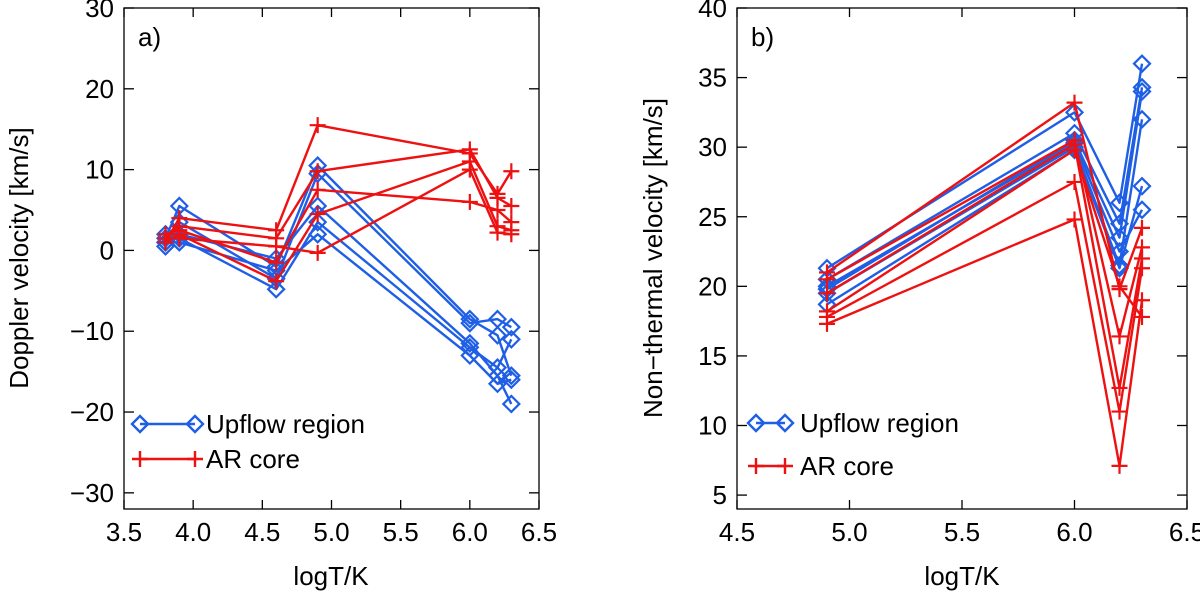 The height and width of the screenshot is (593, 1200). I want to click on x-tick-label: 5.0, so click(331, 532).